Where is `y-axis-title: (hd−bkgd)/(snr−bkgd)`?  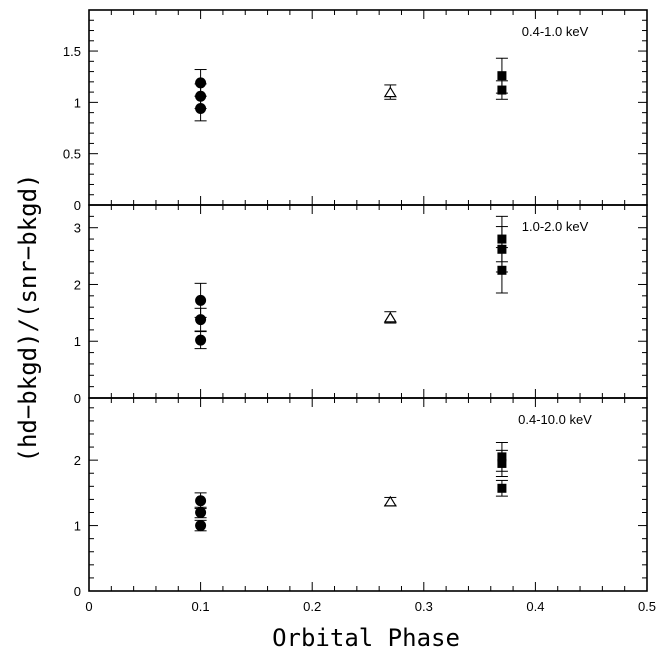
y-axis-title: (hd−bkgd)/(snr−bkgd) is located at coordinates (28, 318).